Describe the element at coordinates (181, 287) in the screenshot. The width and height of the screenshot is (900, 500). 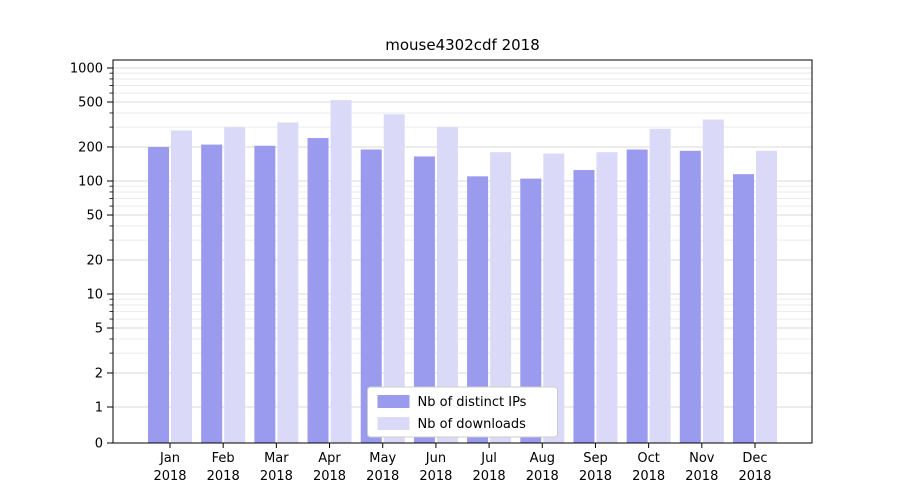
I see `bar-downloads-jan` at that location.